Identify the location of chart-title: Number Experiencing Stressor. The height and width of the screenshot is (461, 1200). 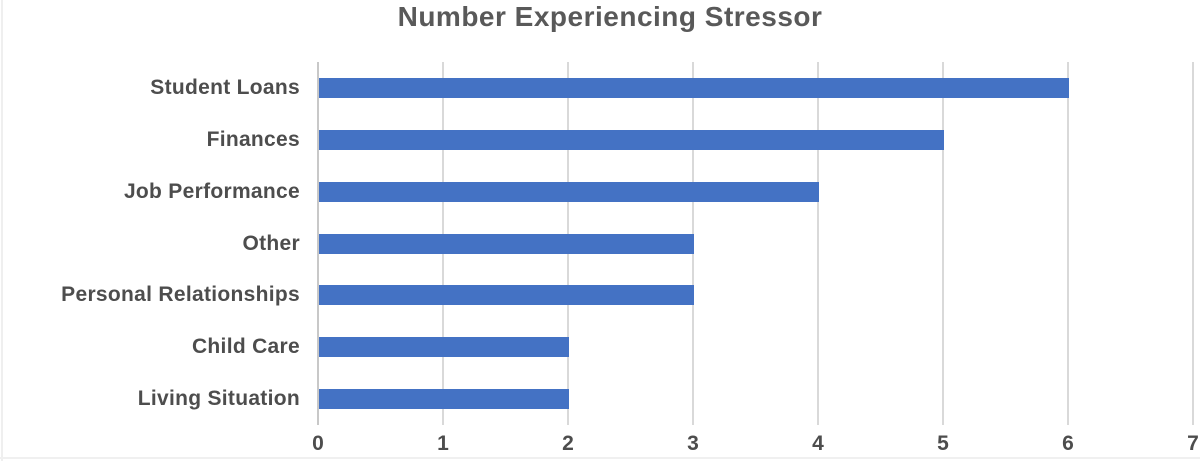
(610, 16).